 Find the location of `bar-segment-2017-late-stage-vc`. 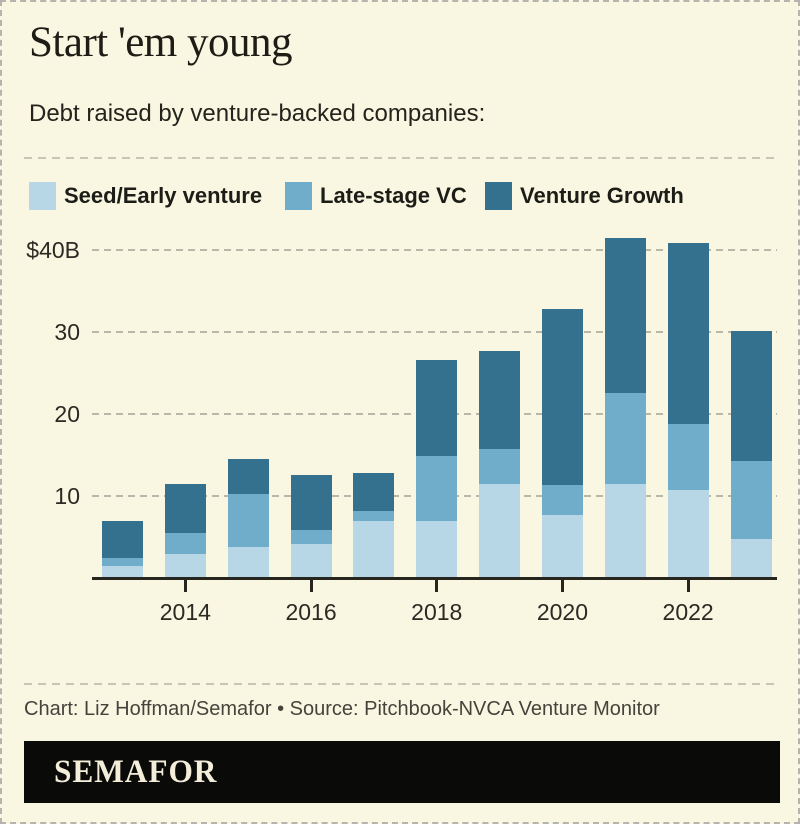

bar-segment-2017-late-stage-vc is located at coordinates (374, 516).